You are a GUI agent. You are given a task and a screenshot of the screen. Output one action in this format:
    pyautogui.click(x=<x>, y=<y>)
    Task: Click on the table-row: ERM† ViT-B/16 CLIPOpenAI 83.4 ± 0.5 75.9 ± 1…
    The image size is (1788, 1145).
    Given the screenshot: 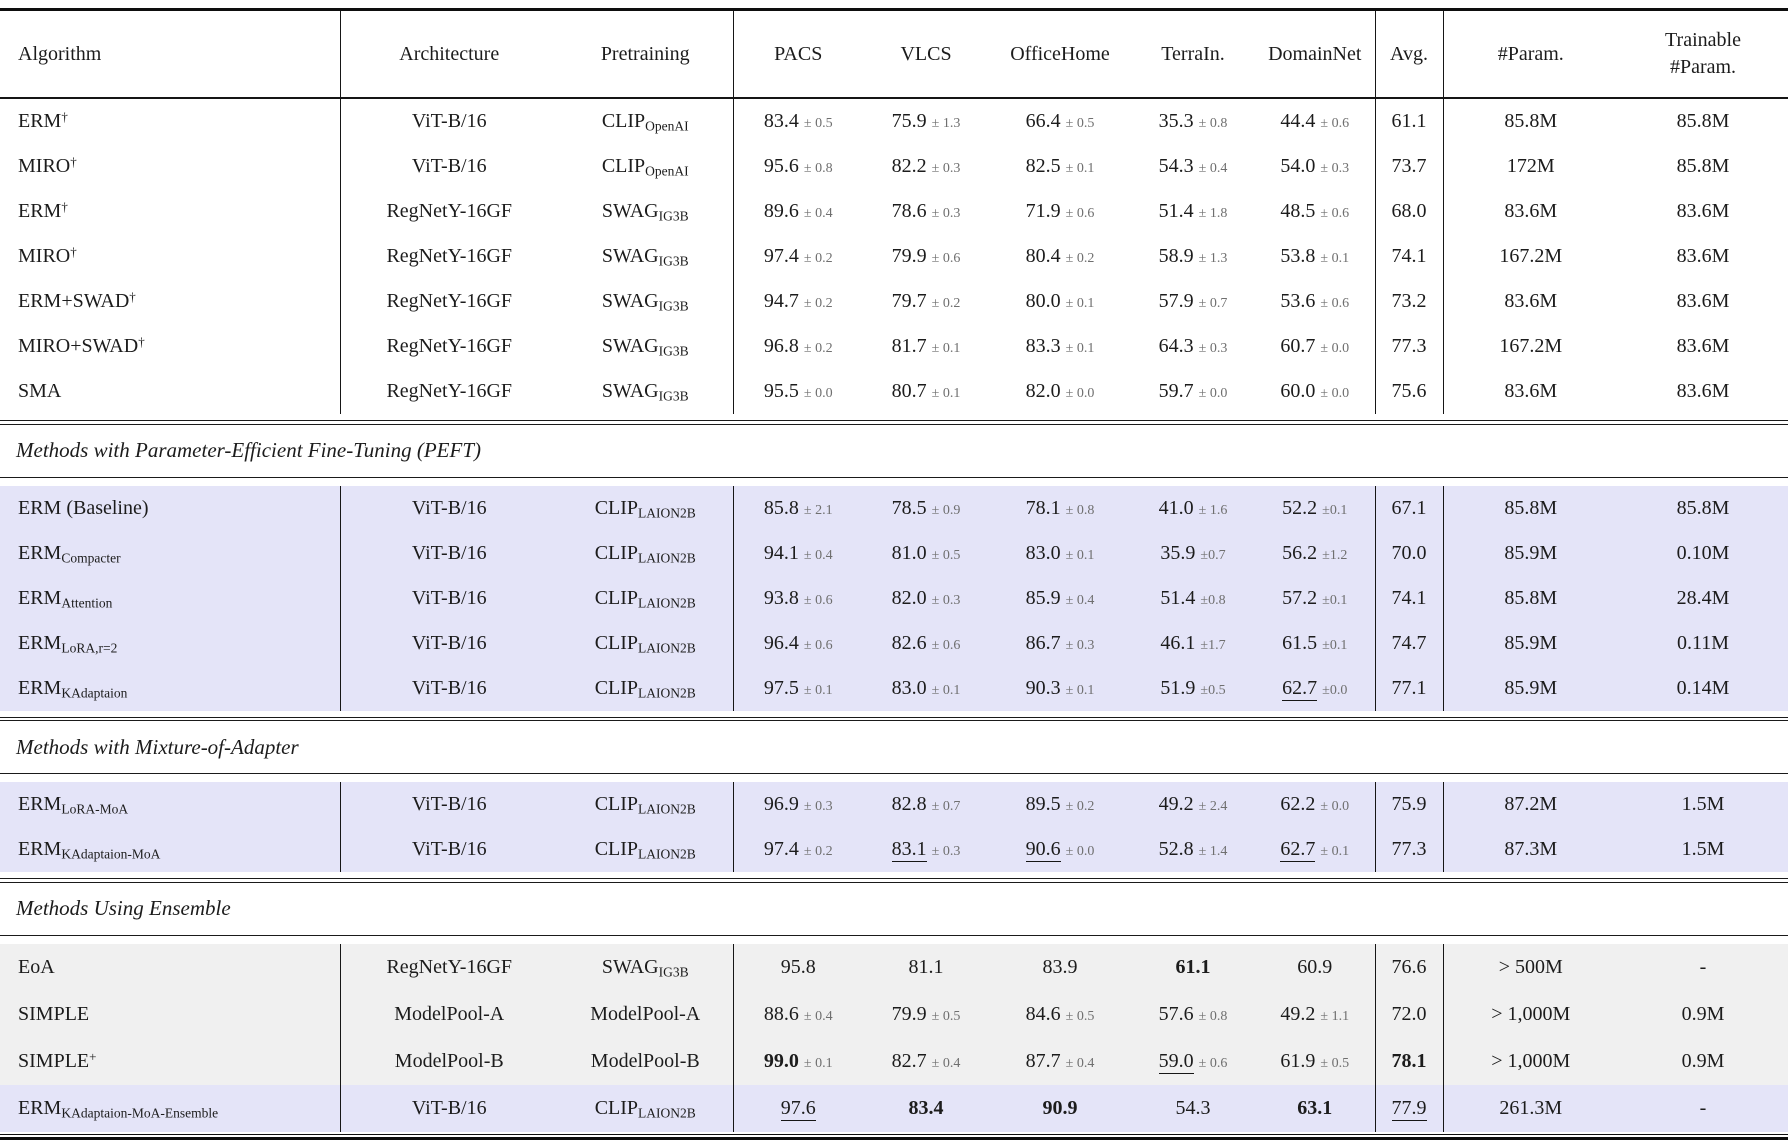 What is the action you would take?
    pyautogui.click(x=894, y=121)
    